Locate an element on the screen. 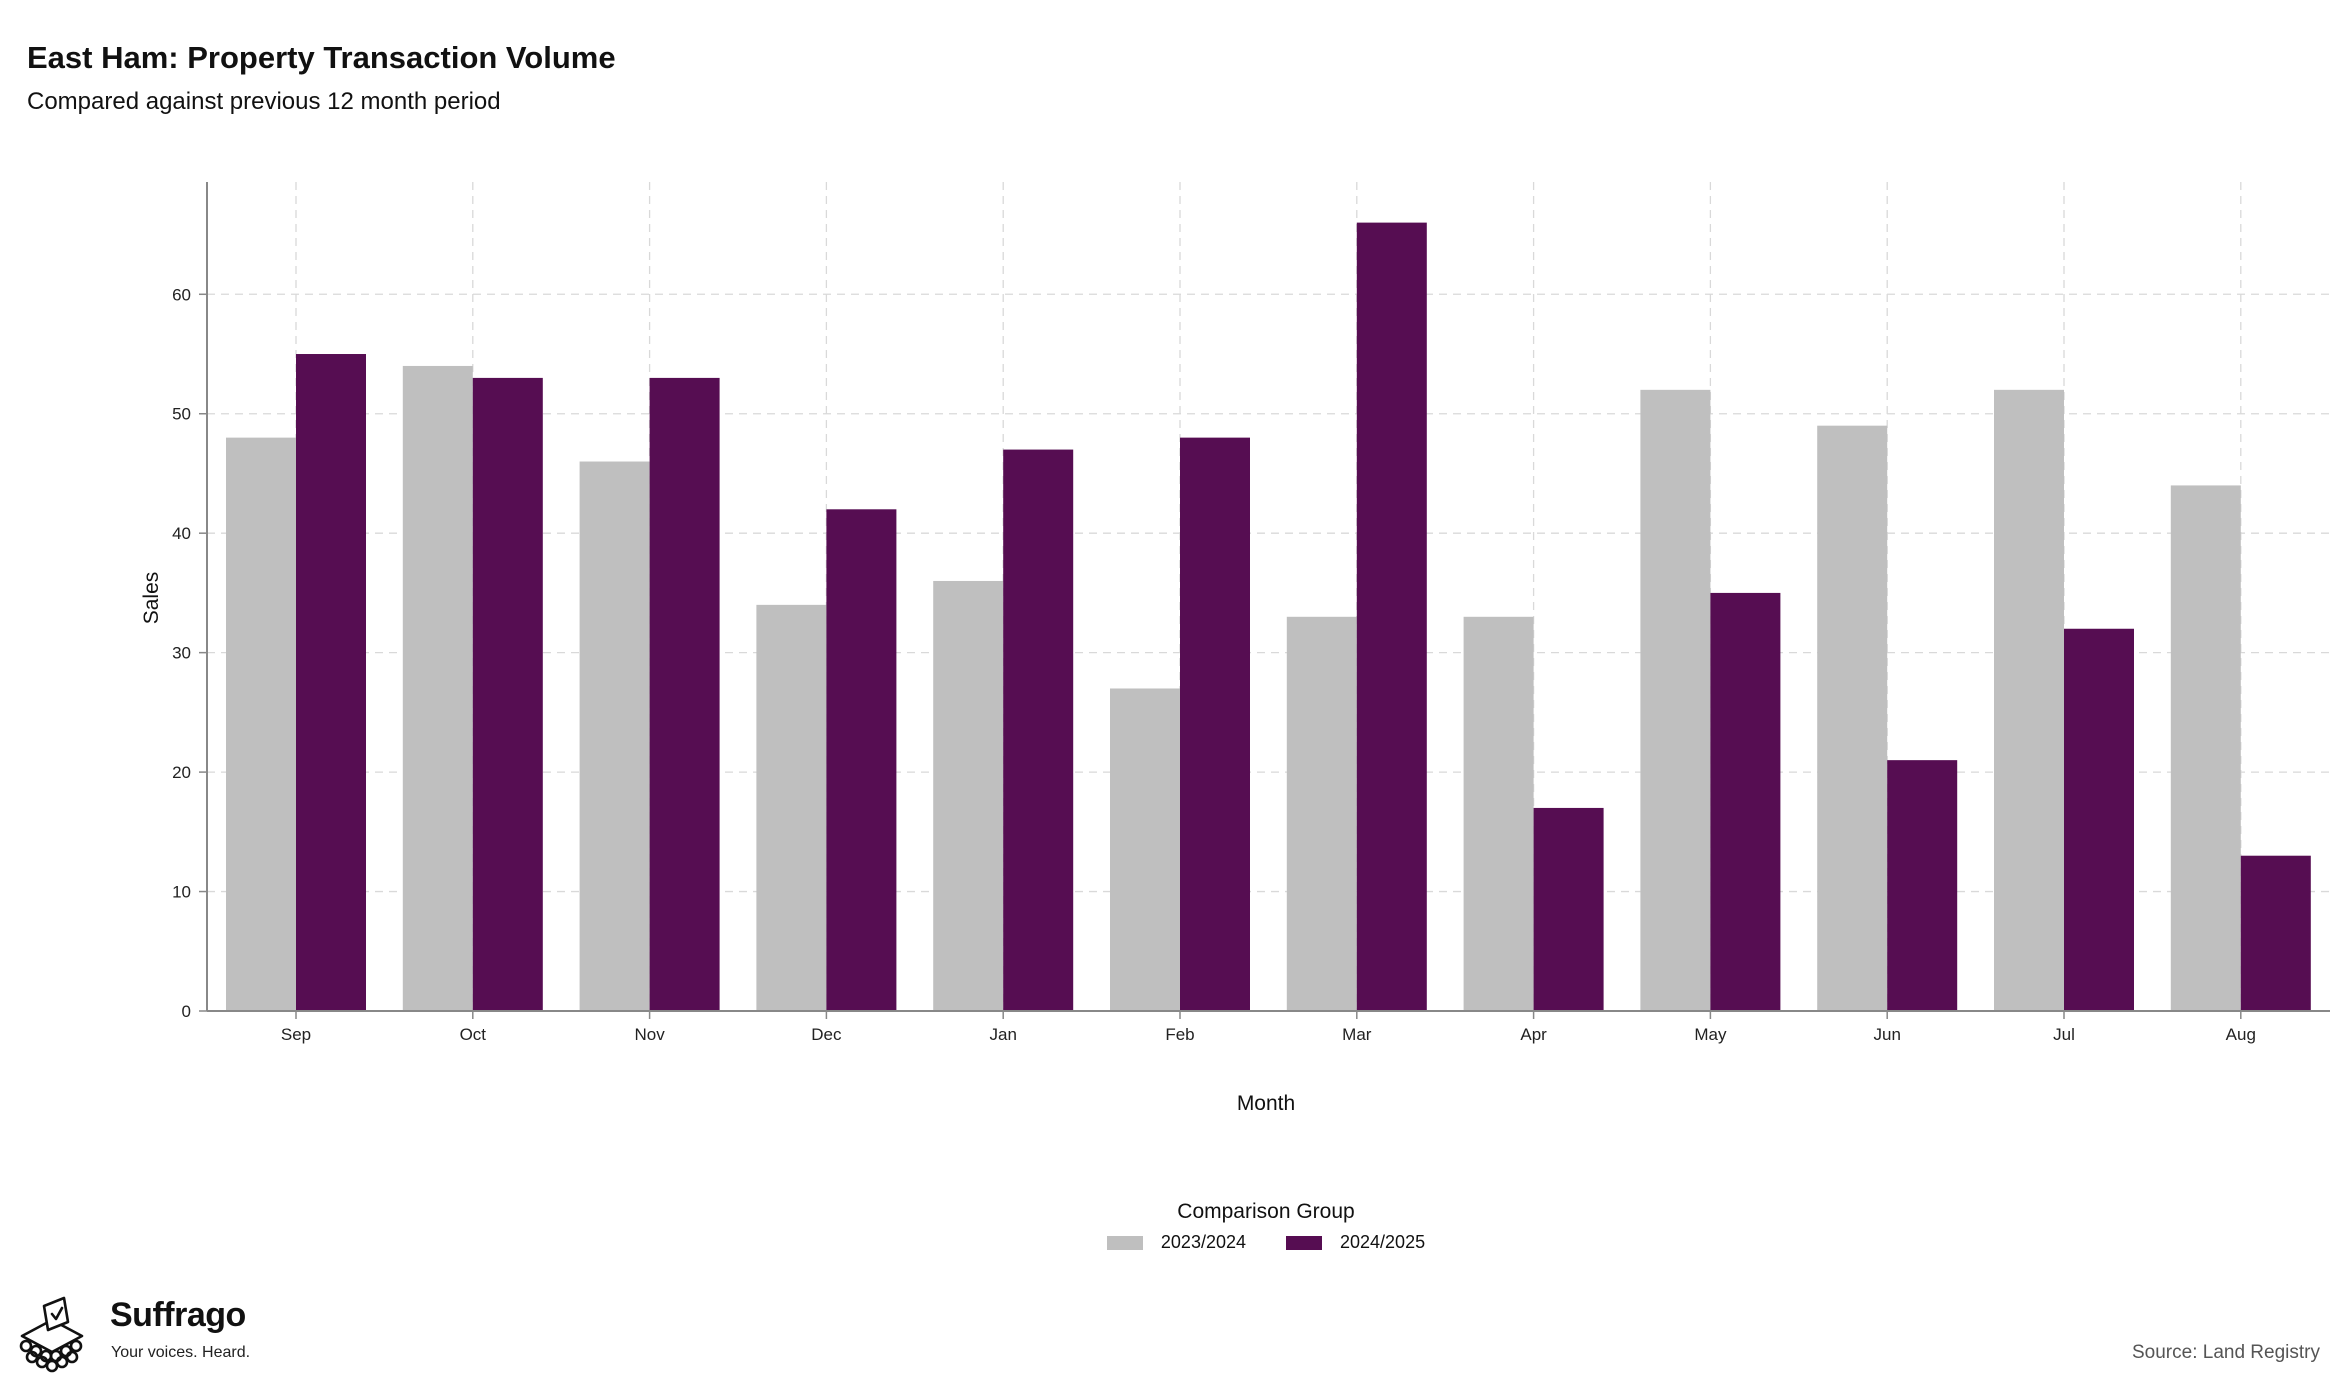 Image resolution: width=2334 pixels, height=1388 pixels. bar-2023-2024-mar is located at coordinates (1321, 813).